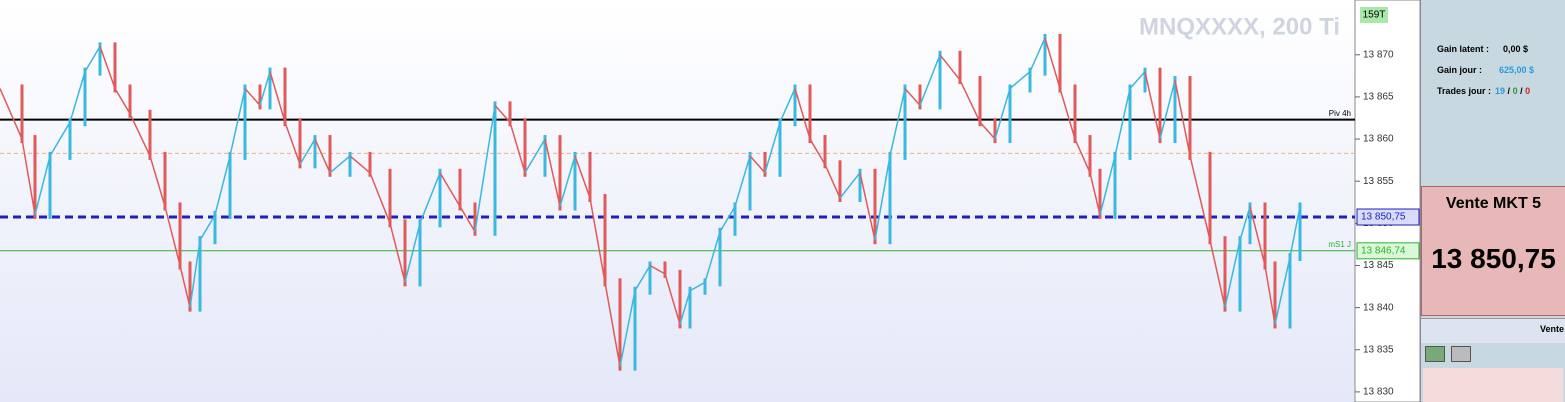  What do you see at coordinates (1435, 354) in the screenshot?
I see `icon-grid` at bounding box center [1435, 354].